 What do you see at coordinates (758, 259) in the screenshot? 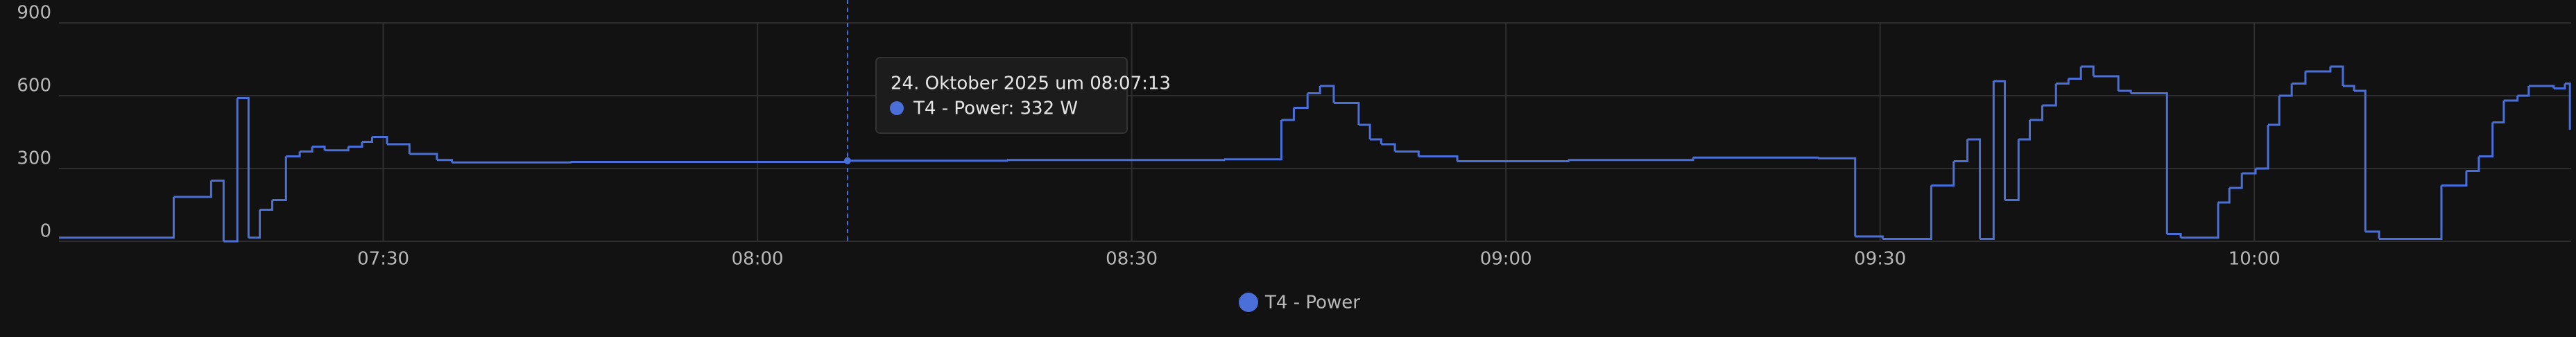
I see `x-tick-label: 08:00` at bounding box center [758, 259].